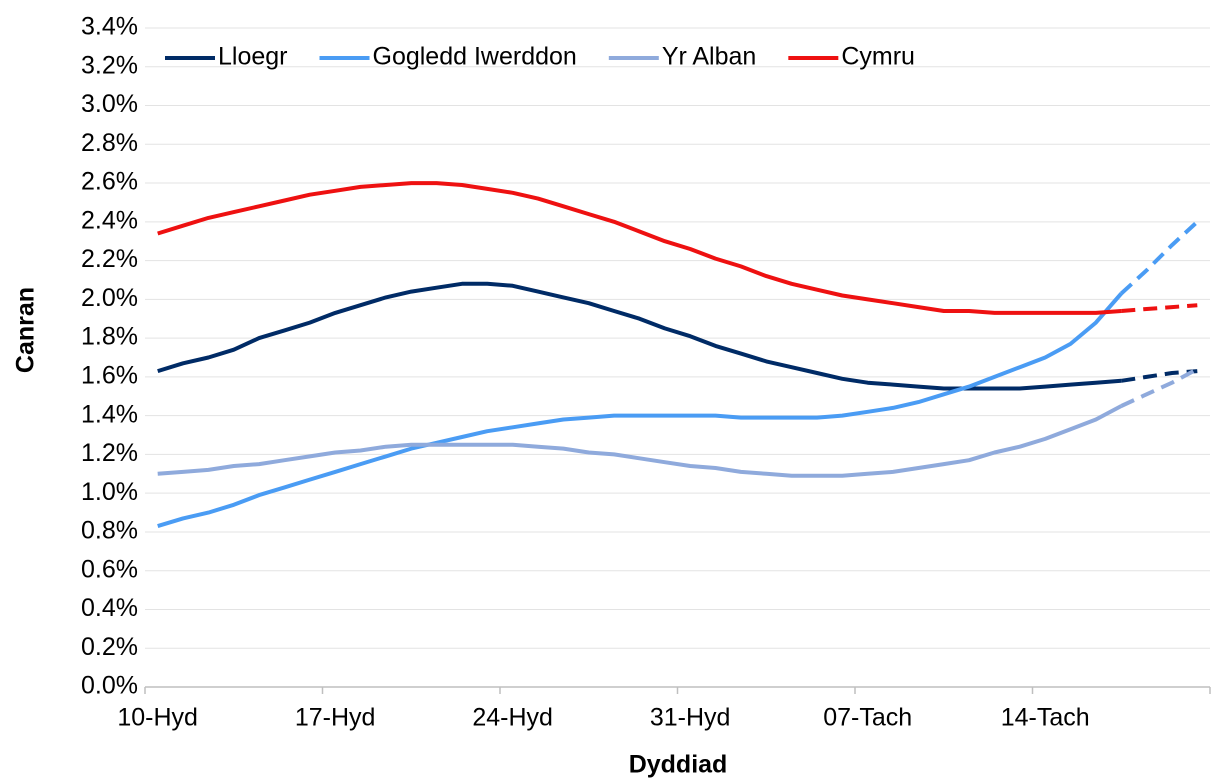  What do you see at coordinates (253, 57) in the screenshot?
I see `legend-label: Lloegr` at bounding box center [253, 57].